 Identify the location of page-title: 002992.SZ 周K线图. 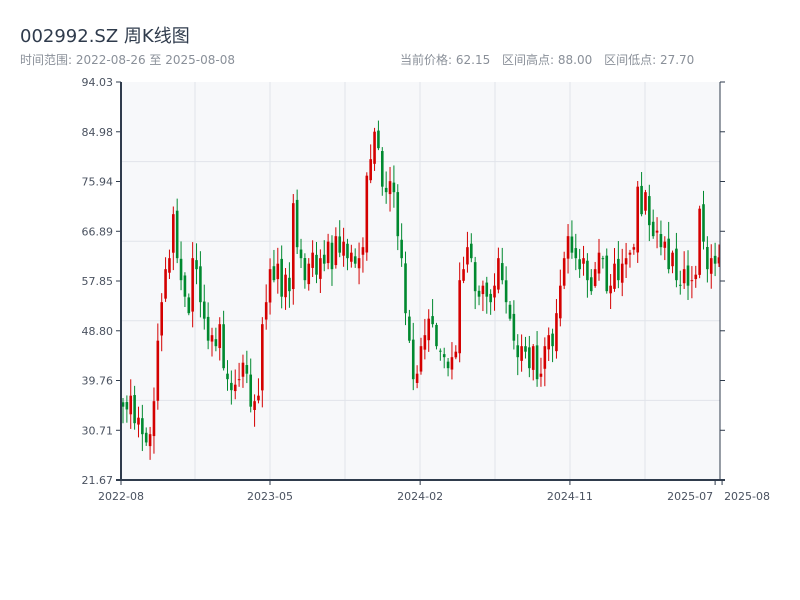
(105, 36).